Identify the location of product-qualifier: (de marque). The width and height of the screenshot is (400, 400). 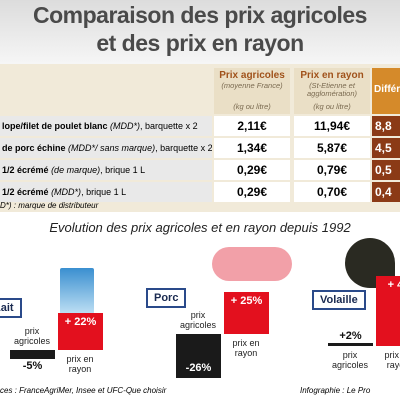
(76, 170).